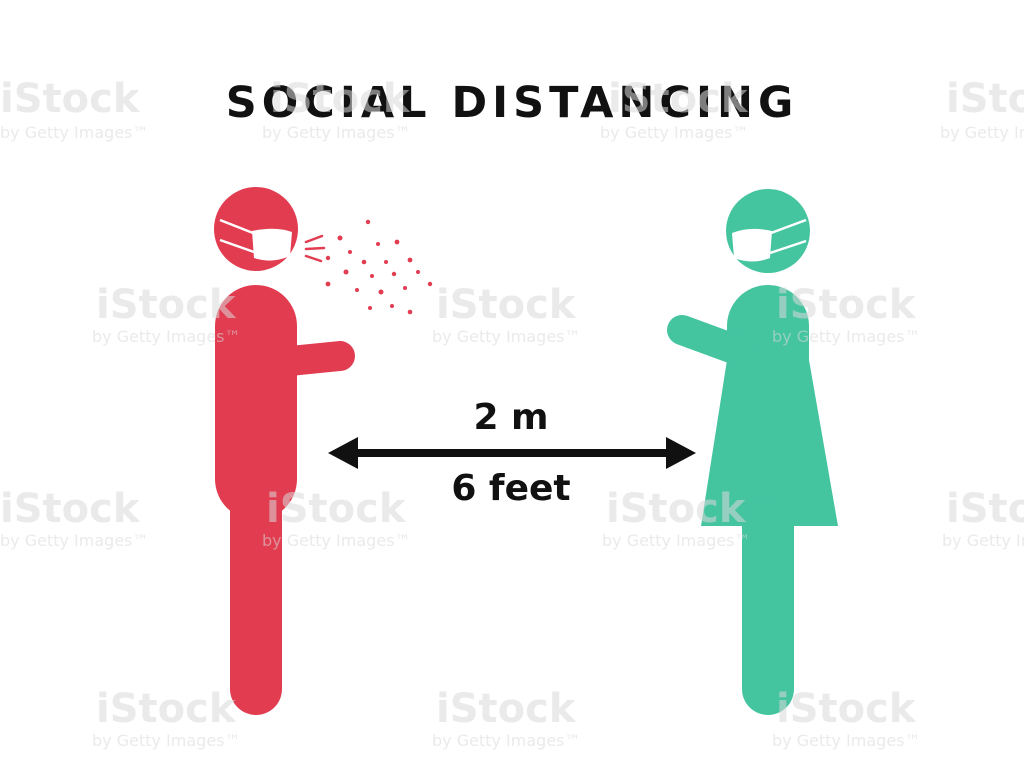 This screenshot has width=1024, height=782. Describe the element at coordinates (512, 103) in the screenshot. I see `page-title: SOCIAL DISTANCING` at that location.